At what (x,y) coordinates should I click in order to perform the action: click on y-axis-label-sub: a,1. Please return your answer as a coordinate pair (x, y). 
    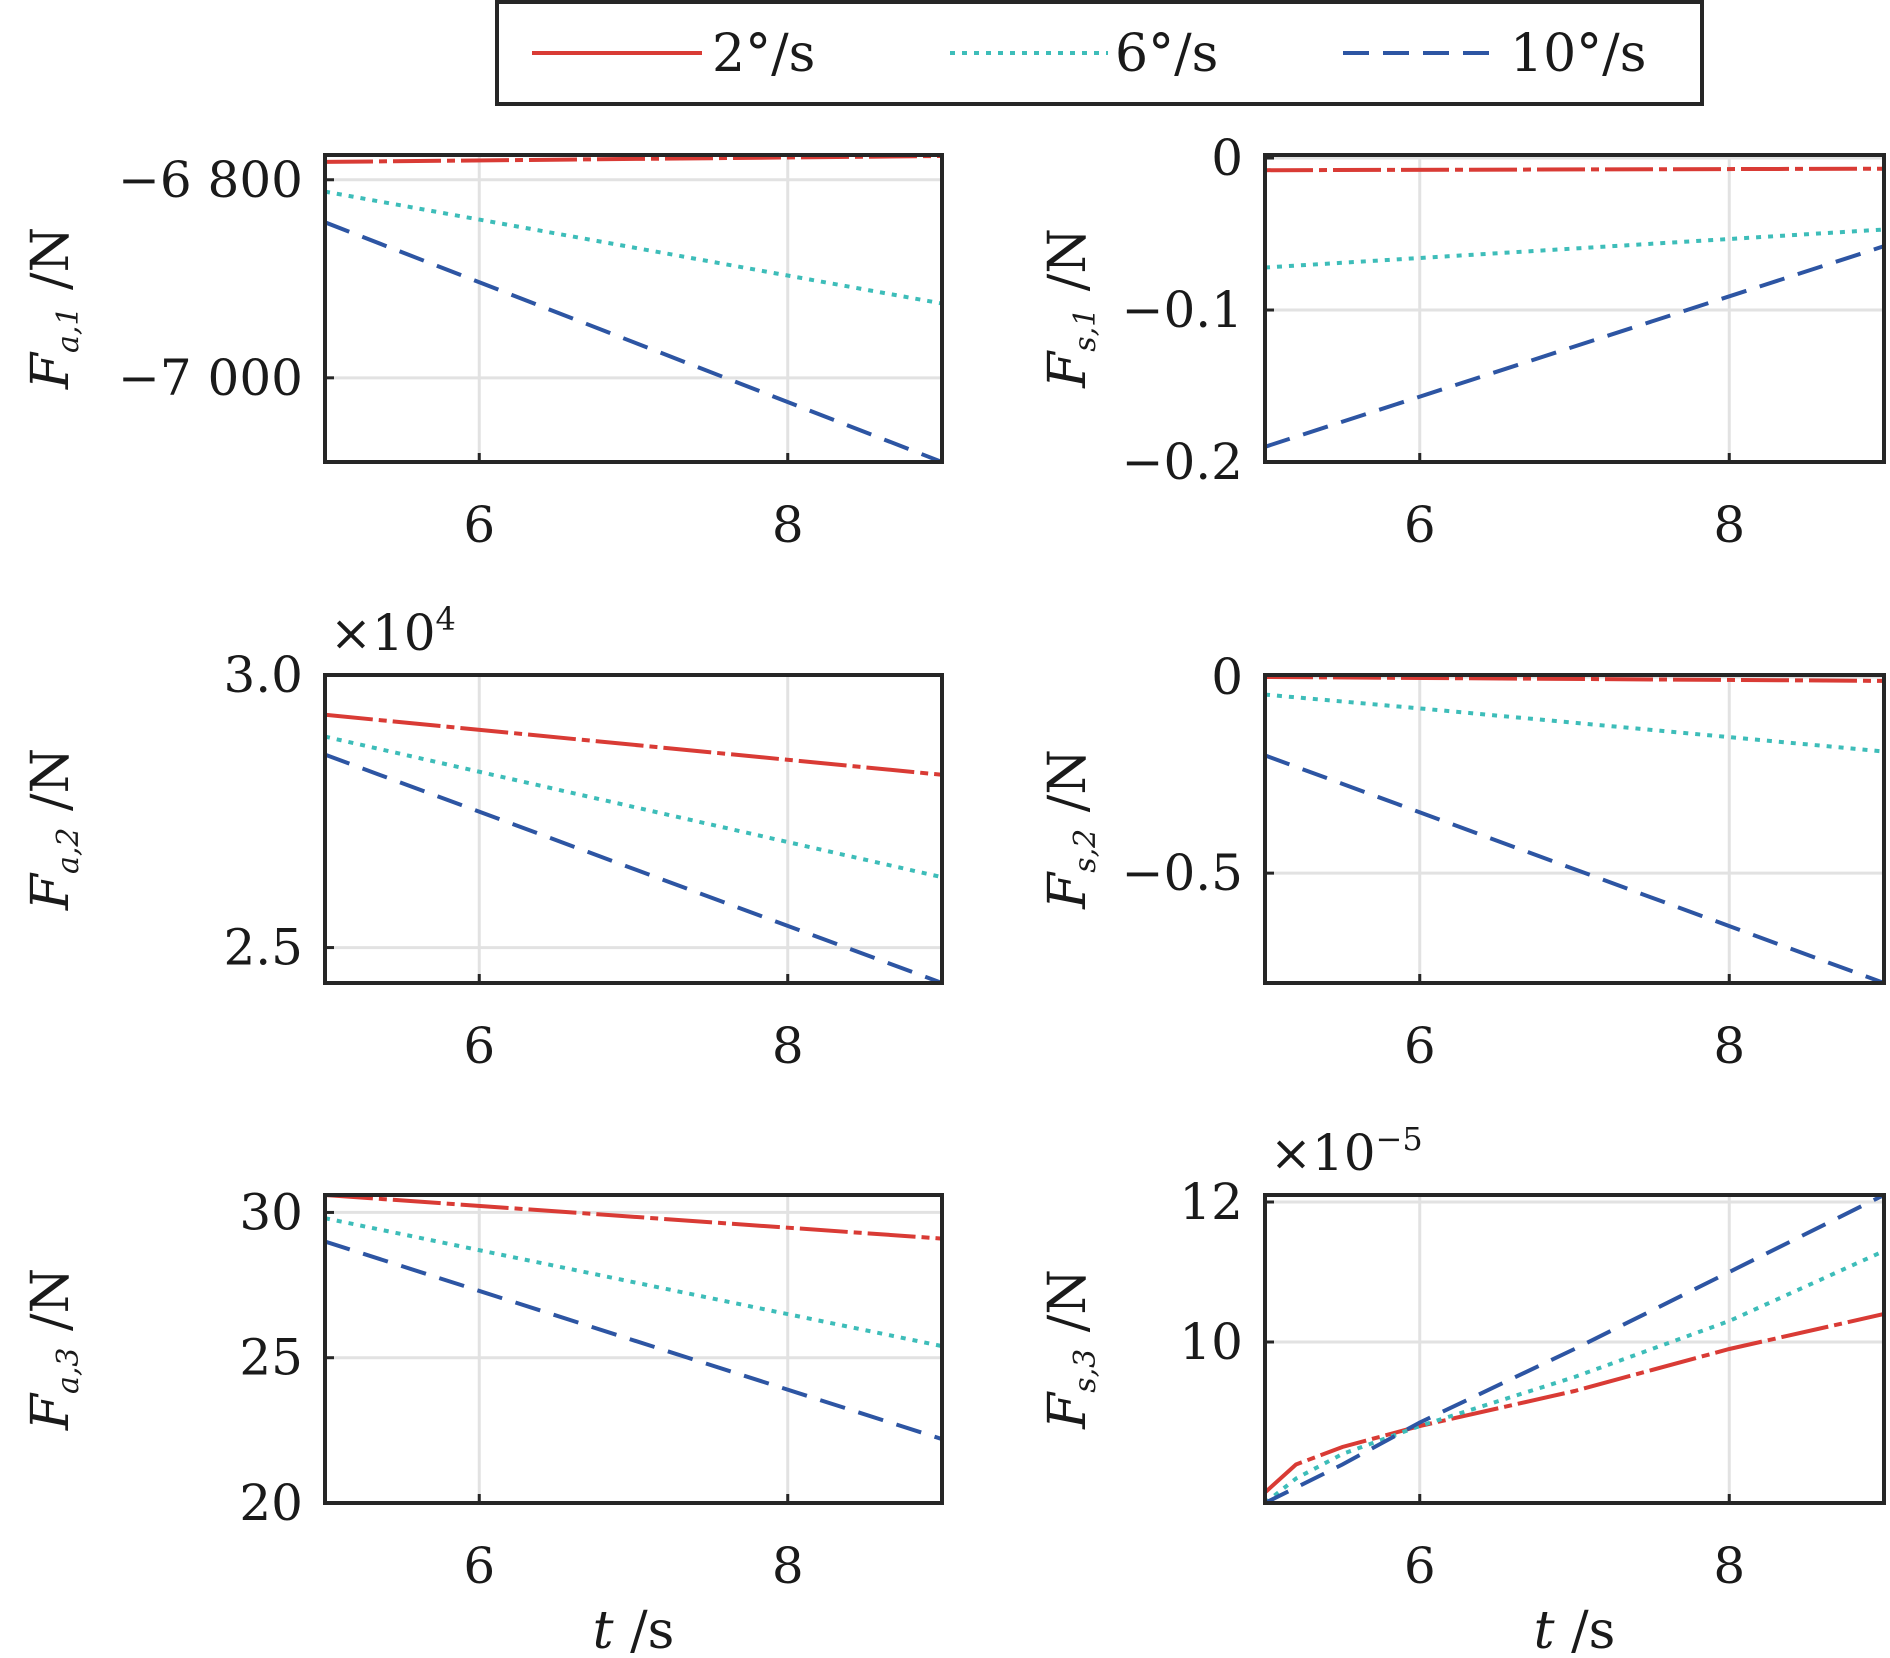
    Looking at the image, I should click on (68, 329).